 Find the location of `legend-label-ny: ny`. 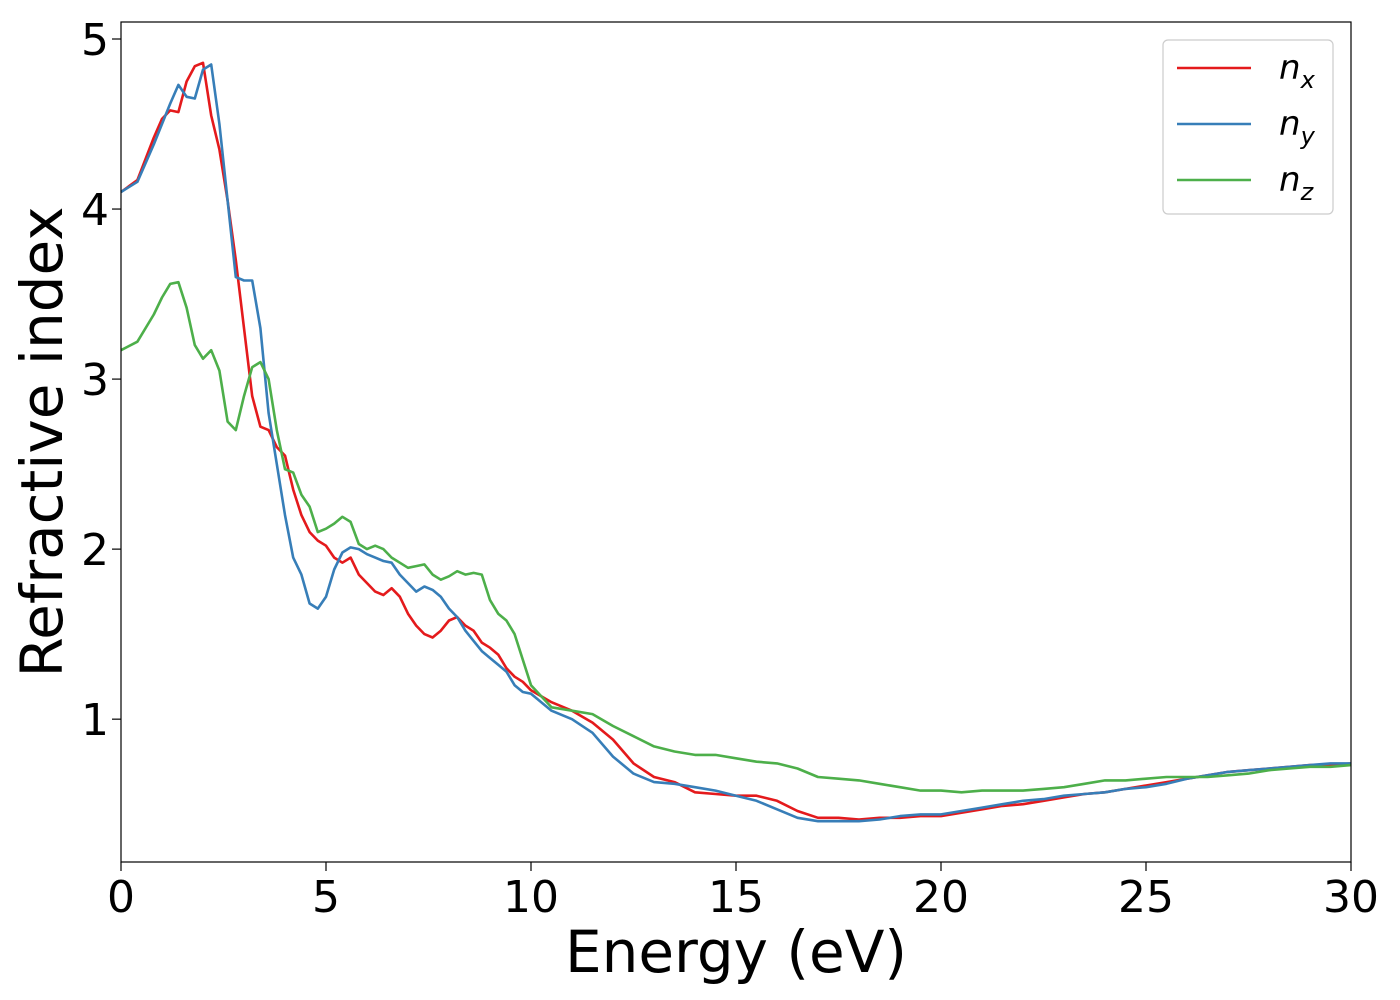

legend-label-ny: ny is located at coordinates (1297, 127).